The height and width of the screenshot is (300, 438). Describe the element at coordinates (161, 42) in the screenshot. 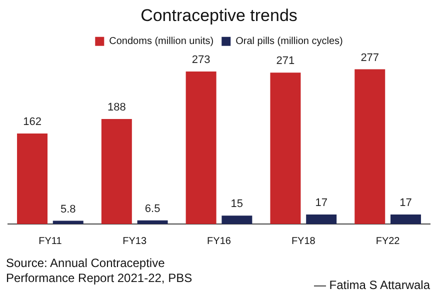

I see `legend-label: Condoms (million units)` at that location.